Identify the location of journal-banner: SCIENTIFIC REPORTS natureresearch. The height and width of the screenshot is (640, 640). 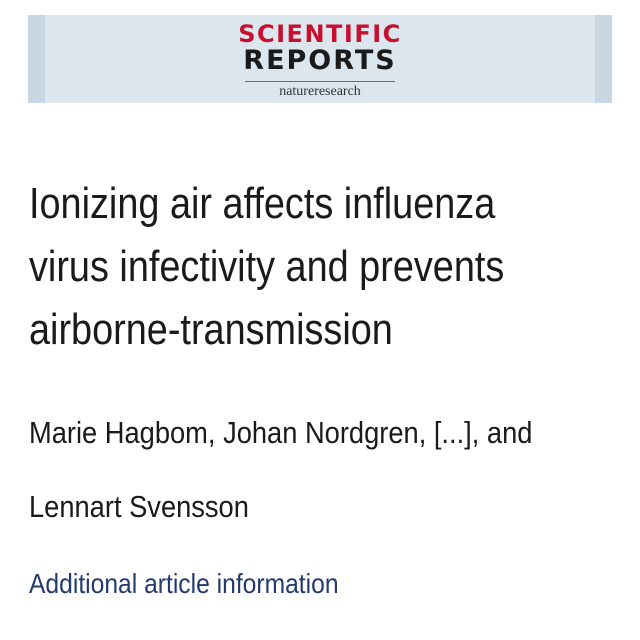
(320, 59).